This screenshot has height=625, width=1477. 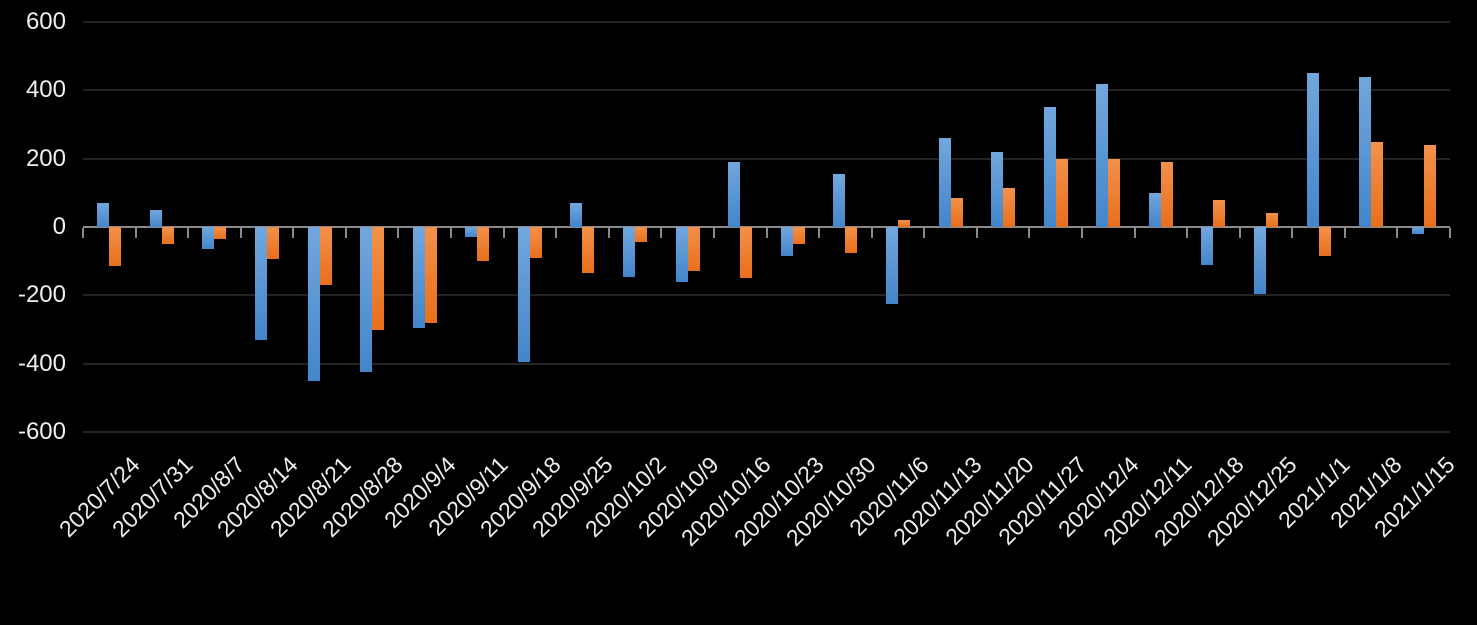 I want to click on y-axis-tick-label: 600, so click(x=45, y=21).